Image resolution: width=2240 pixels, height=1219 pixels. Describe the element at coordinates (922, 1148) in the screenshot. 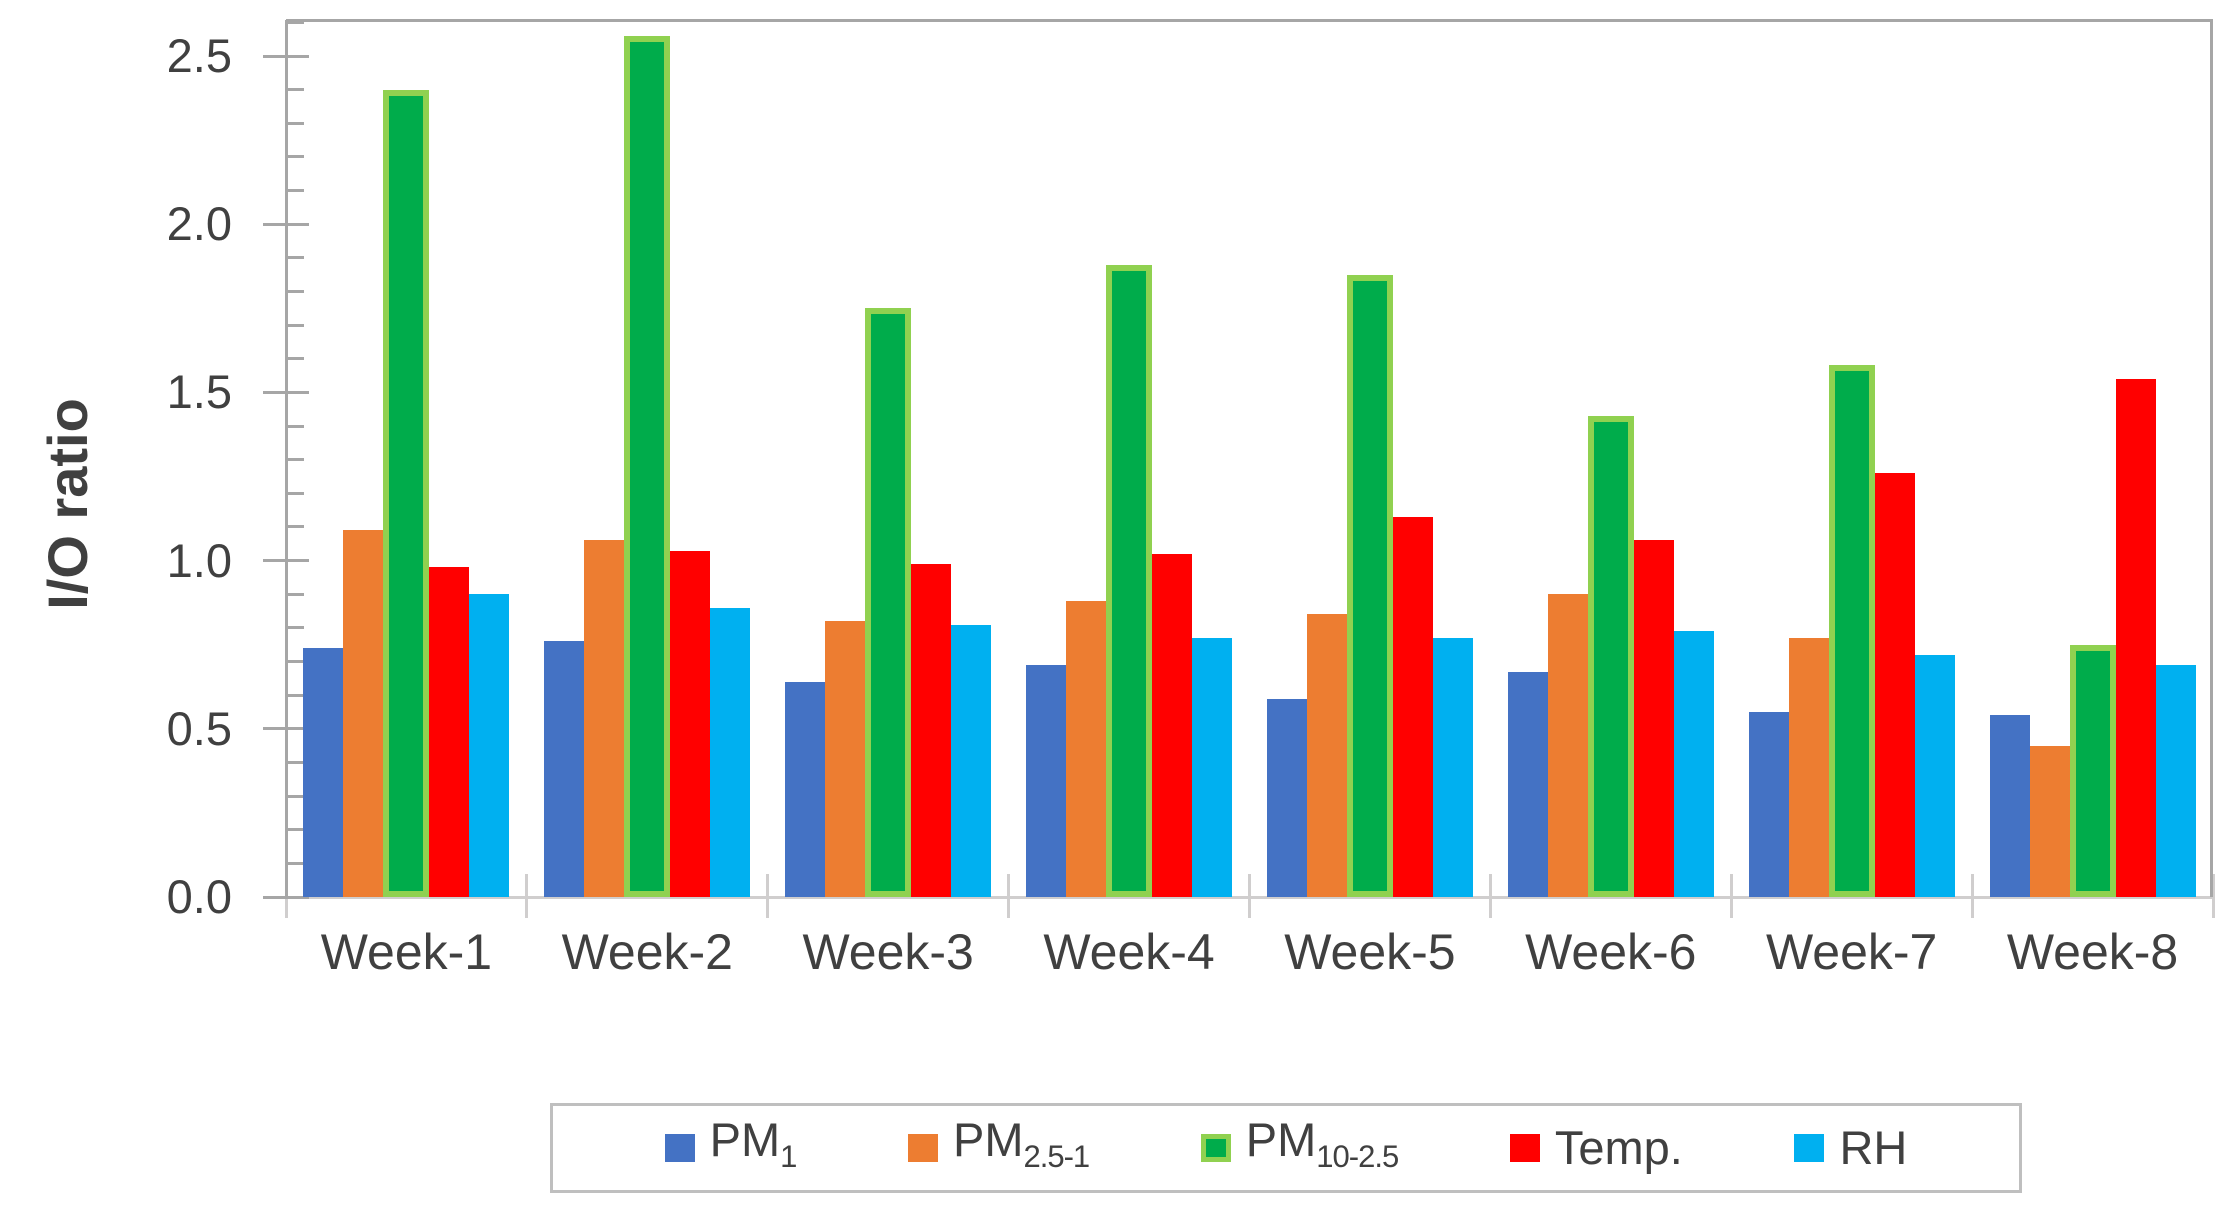

I see `legend-marker-PM2.5-1` at that location.